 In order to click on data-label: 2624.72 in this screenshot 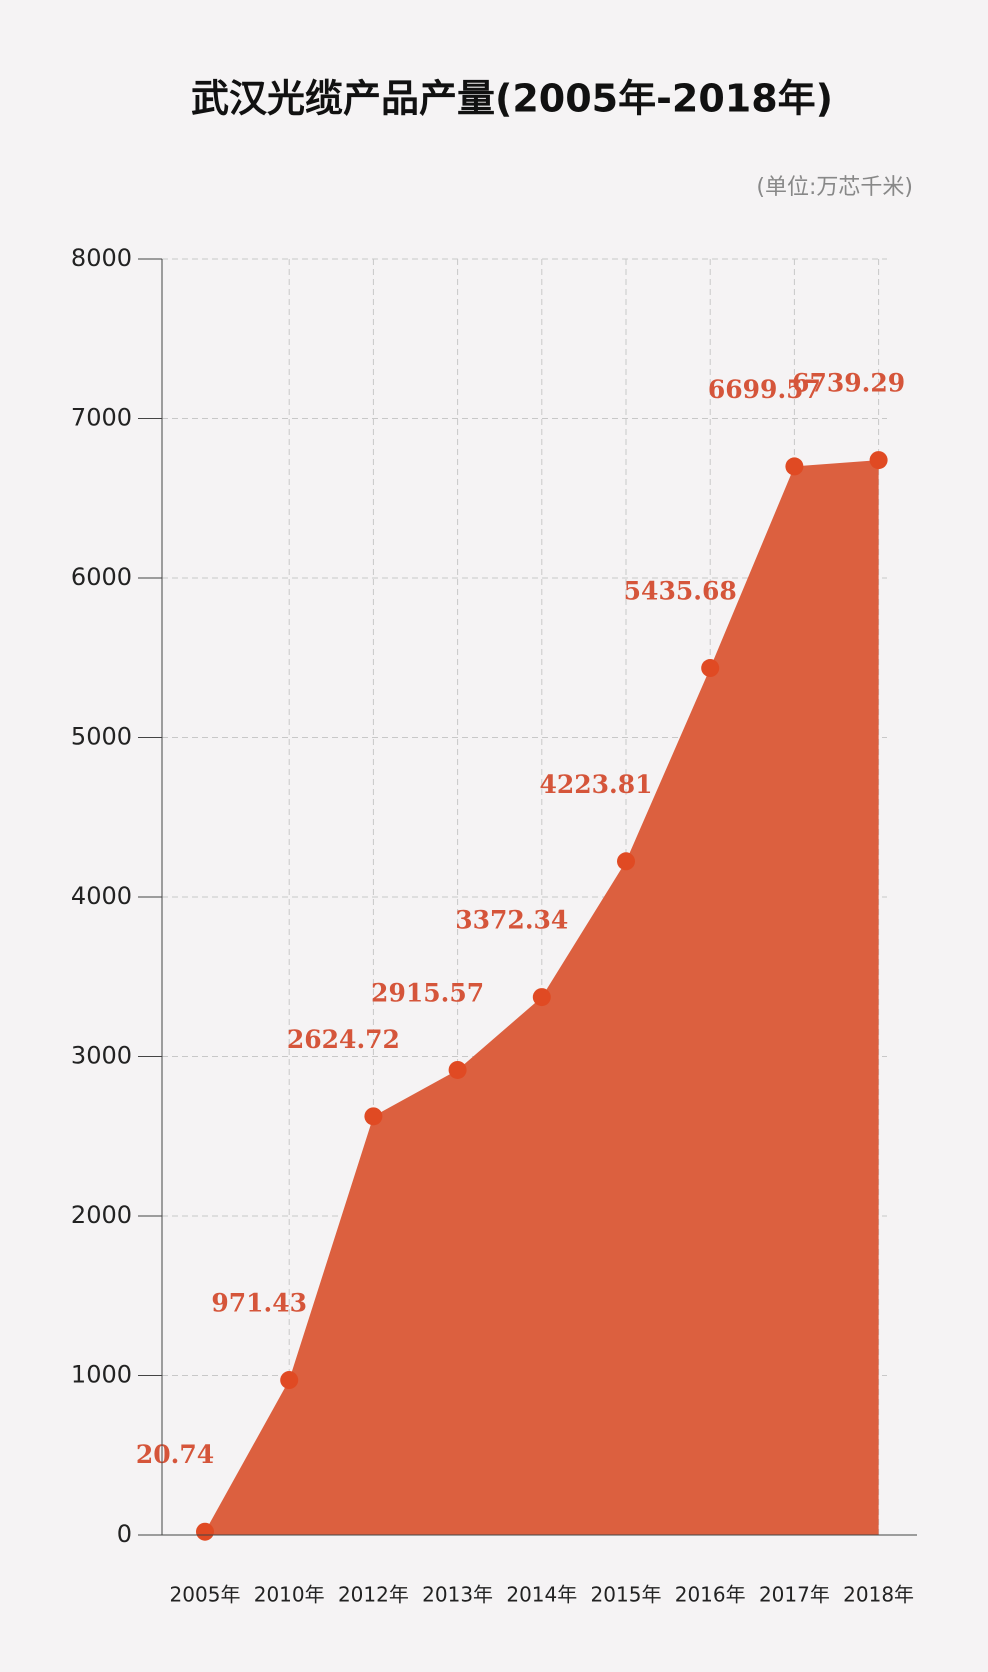, I will do `click(343, 1039)`.